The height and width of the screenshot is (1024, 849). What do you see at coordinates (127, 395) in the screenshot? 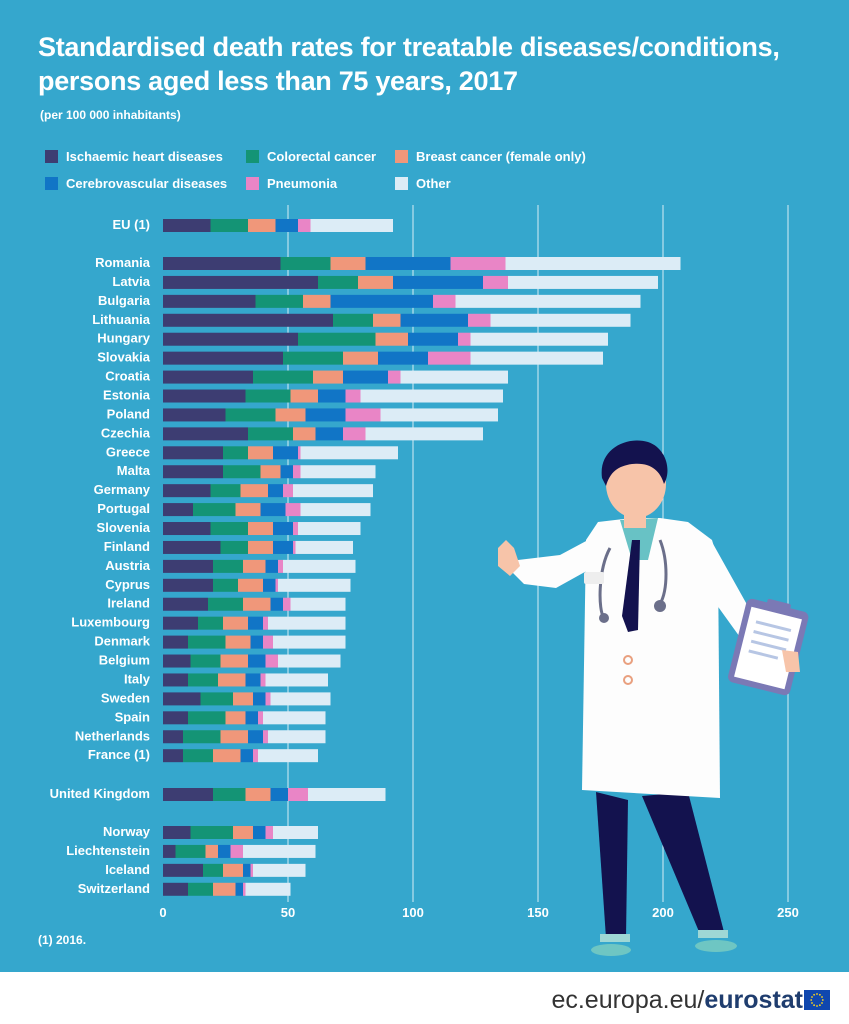
I see `category-label: Estonia` at bounding box center [127, 395].